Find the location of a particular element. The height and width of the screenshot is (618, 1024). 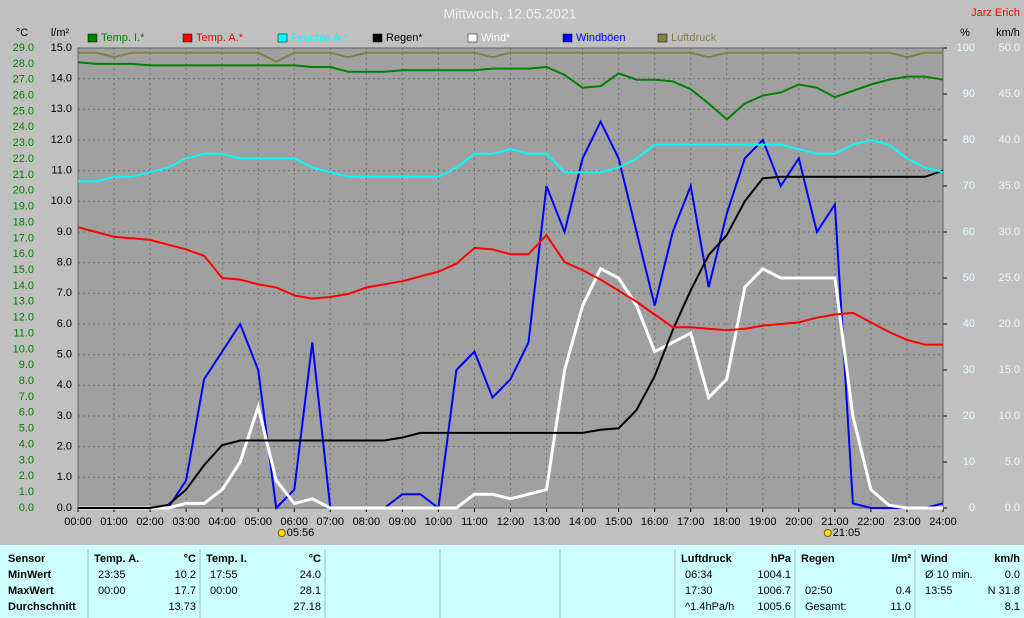

x-tick-label: 01:00 is located at coordinates (114, 522).